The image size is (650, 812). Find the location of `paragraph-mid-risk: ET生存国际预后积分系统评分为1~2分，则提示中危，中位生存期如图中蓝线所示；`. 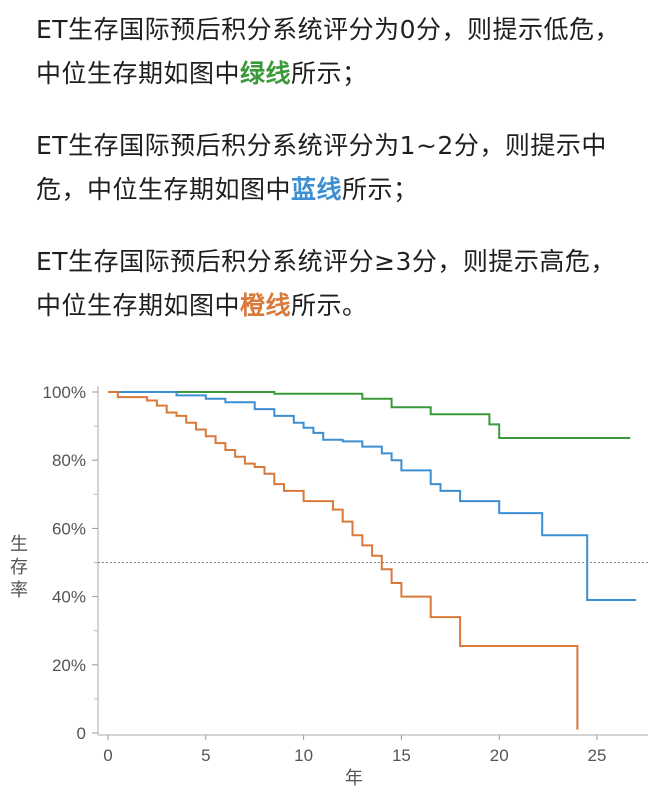

paragraph-mid-risk: ET生存国际预后积分系统评分为1~2分，则提示中危，中位生存期如图中蓝线所示； is located at coordinates (336, 168).